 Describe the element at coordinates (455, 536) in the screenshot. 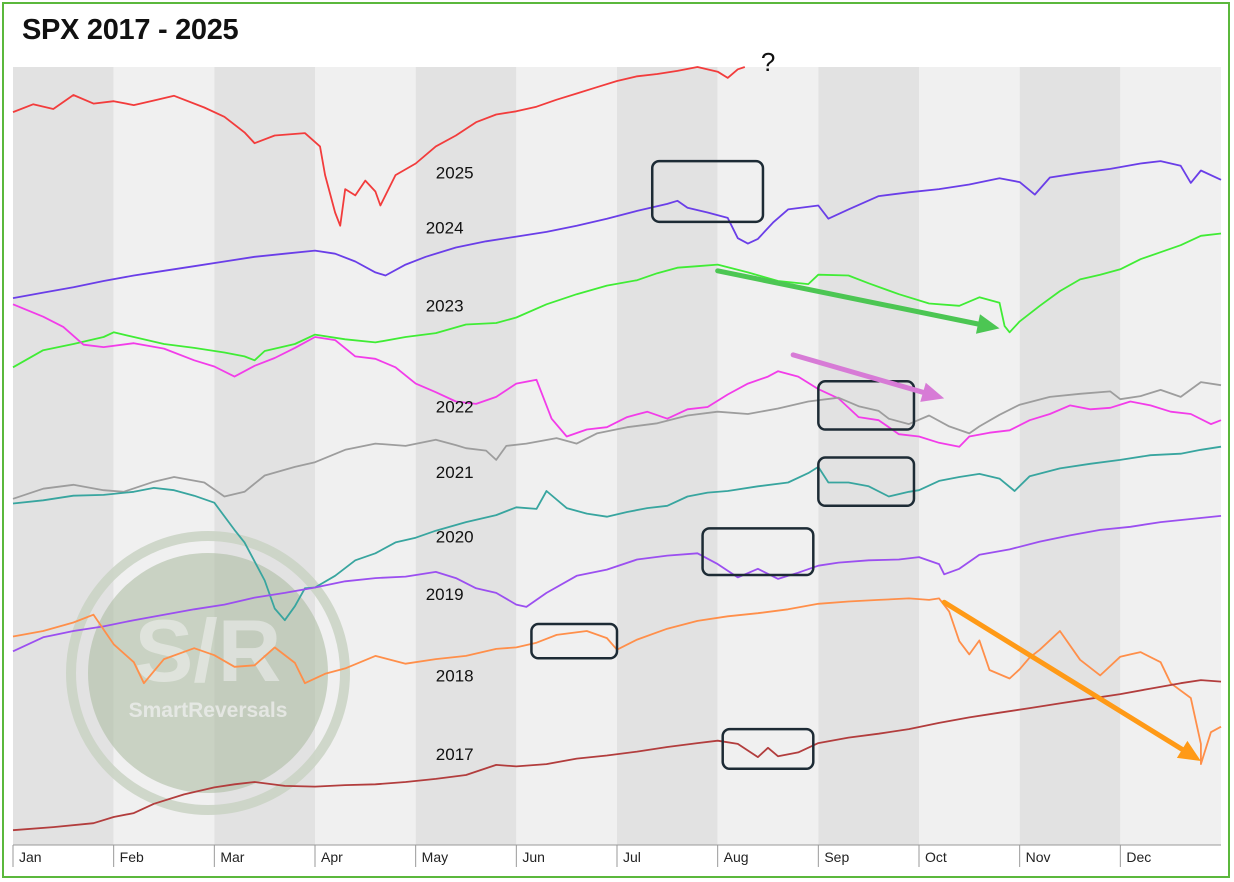

I see `year-label-2020: 2020` at that location.